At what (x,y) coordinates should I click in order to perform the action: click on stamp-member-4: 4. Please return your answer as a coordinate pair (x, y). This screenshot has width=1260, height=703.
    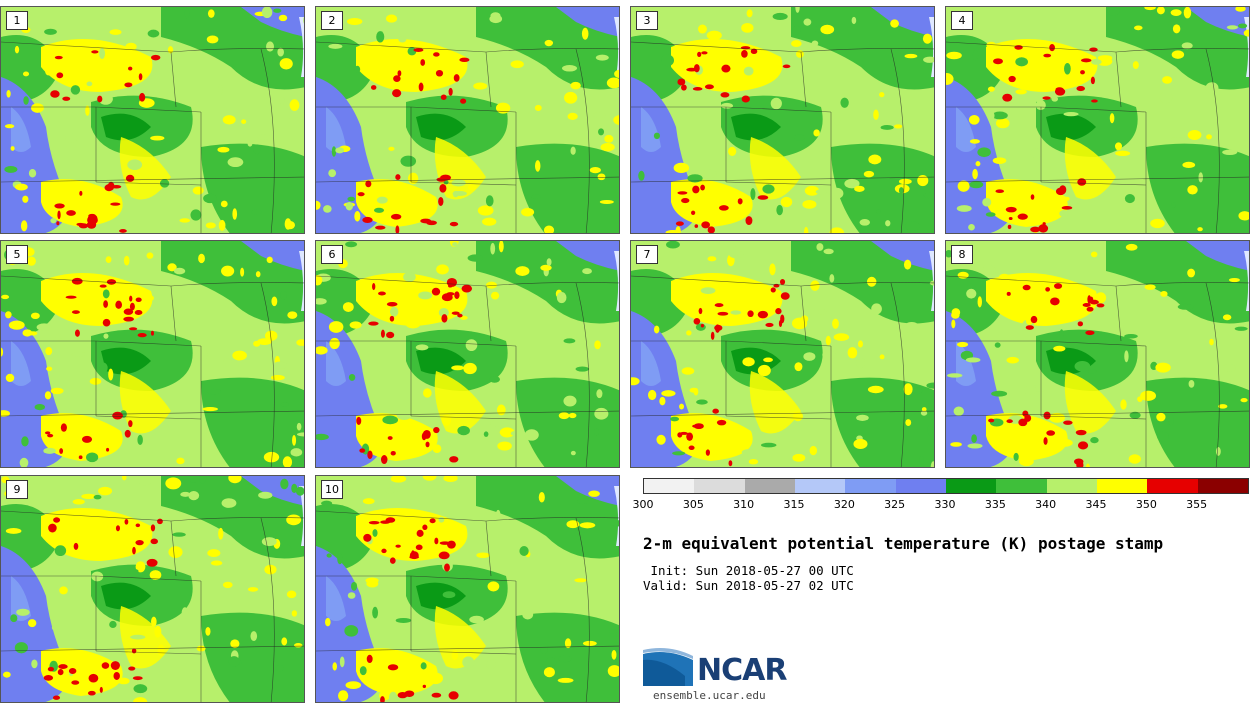
    Looking at the image, I should click on (1097, 120).